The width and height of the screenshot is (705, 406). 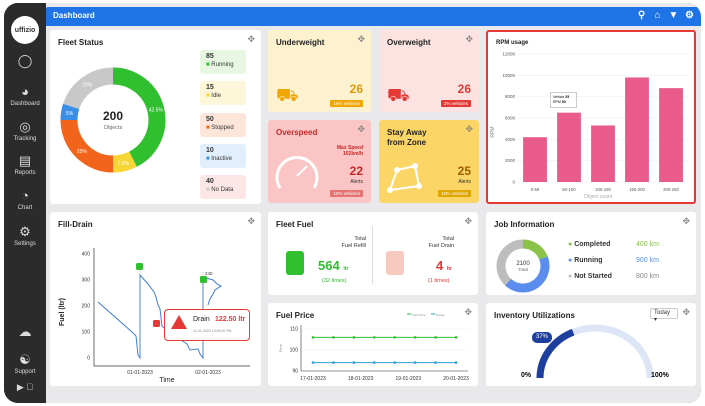 I want to click on sidebar-item-settings: ⚙ Settings, so click(x=25, y=236).